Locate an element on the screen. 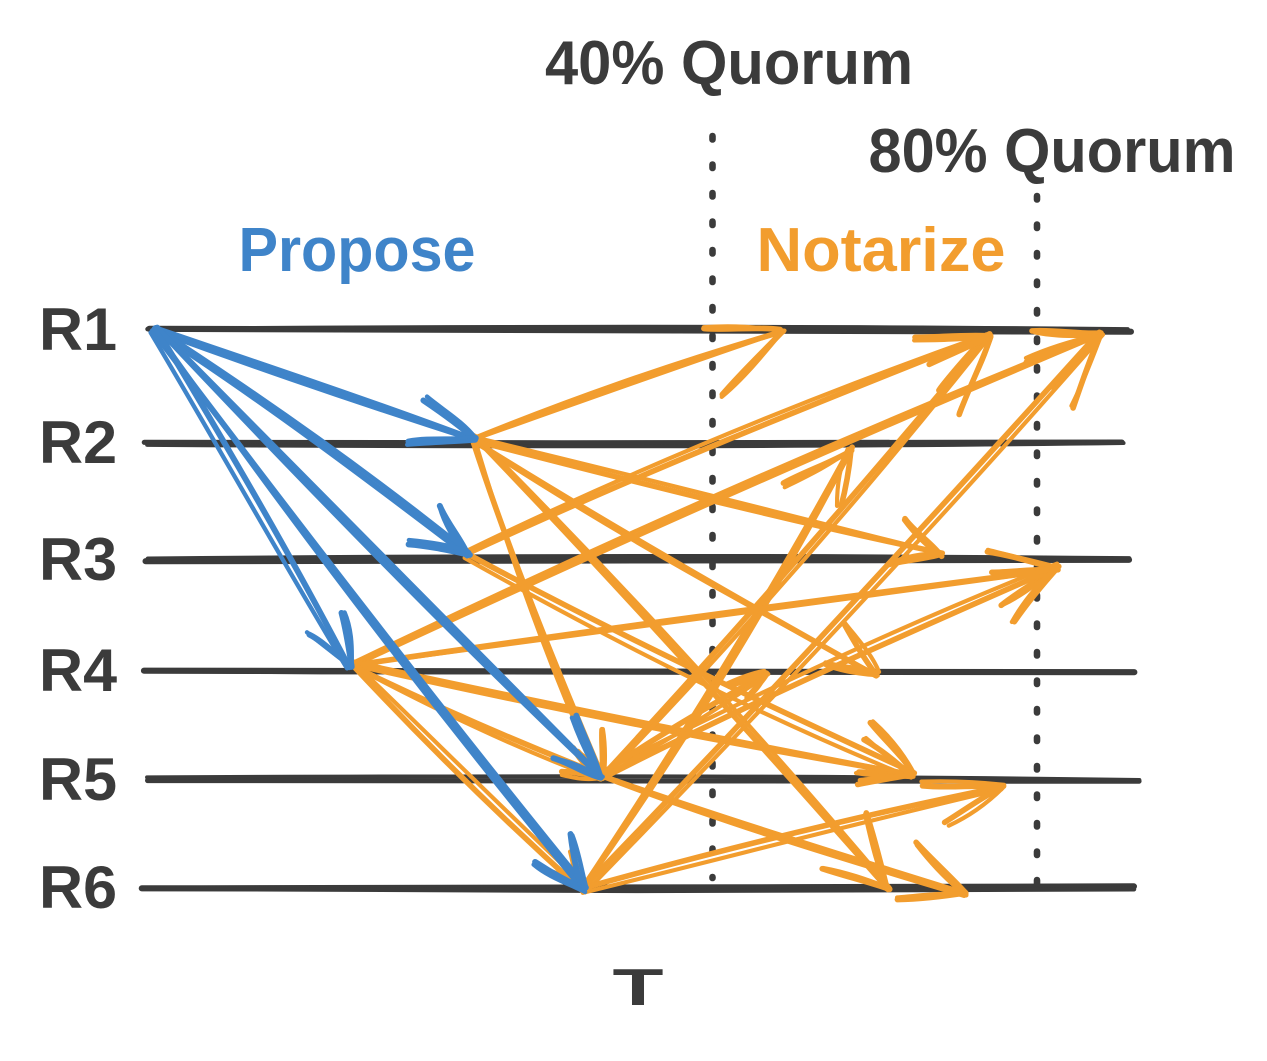  svg-text: 40% Quorum is located at coordinates (729, 63).